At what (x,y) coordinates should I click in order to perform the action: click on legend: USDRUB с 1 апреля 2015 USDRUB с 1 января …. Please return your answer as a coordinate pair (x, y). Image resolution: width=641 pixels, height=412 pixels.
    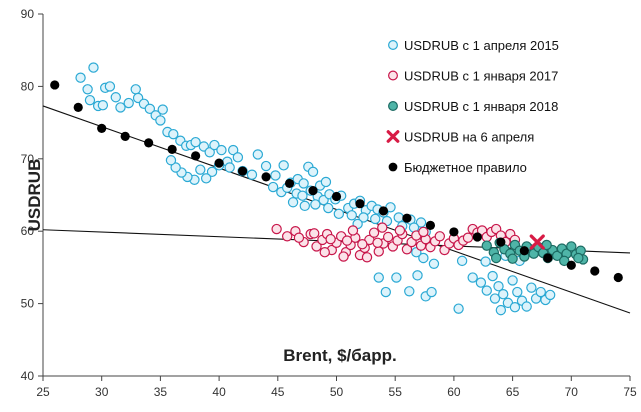
    Looking at the image, I should click on (472, 106).